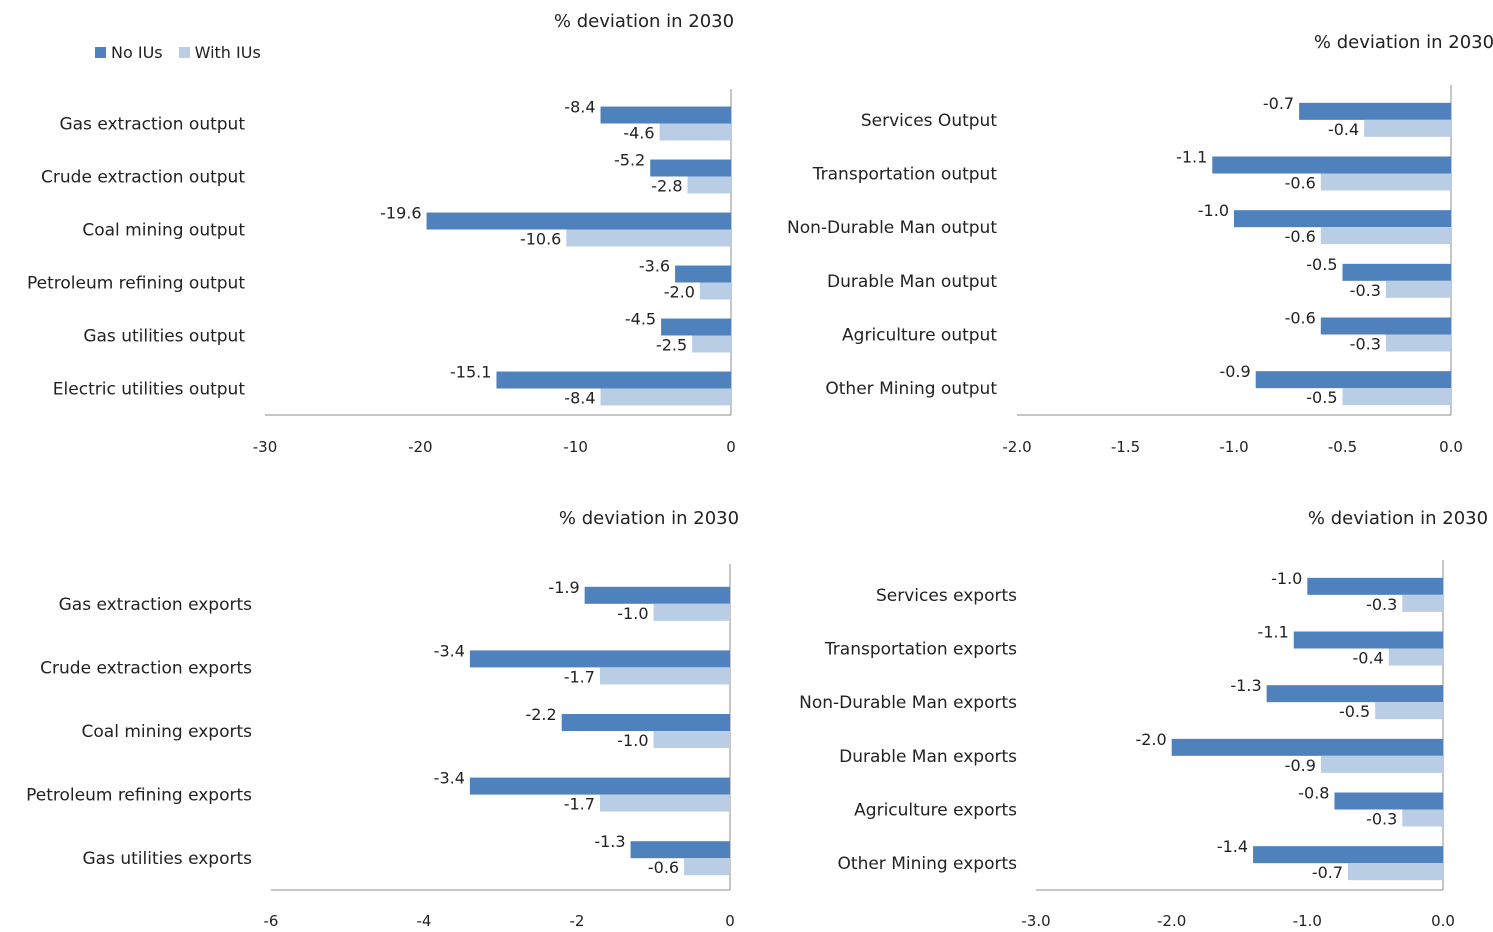  What do you see at coordinates (1300, 765) in the screenshot?
I see `data-label-with-ius: -0.9` at bounding box center [1300, 765].